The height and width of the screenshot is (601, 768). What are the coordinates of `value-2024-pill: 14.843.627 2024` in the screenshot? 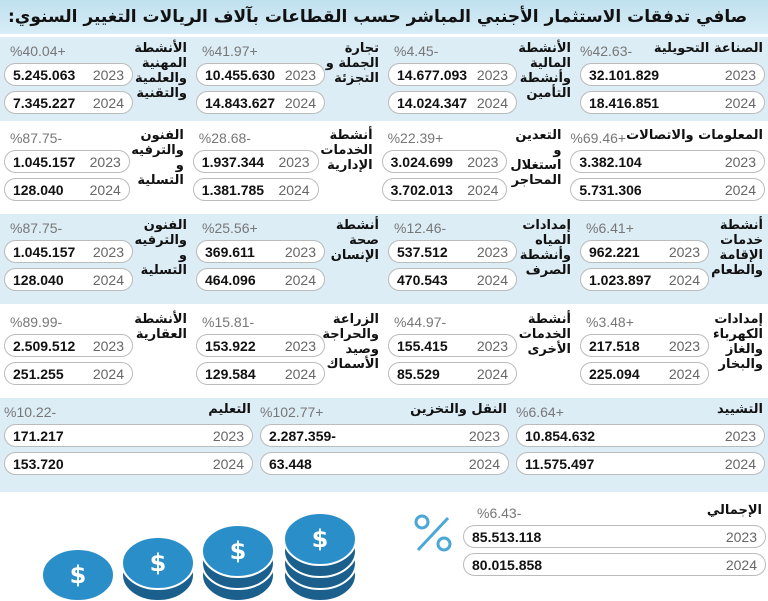 It's located at (260, 102).